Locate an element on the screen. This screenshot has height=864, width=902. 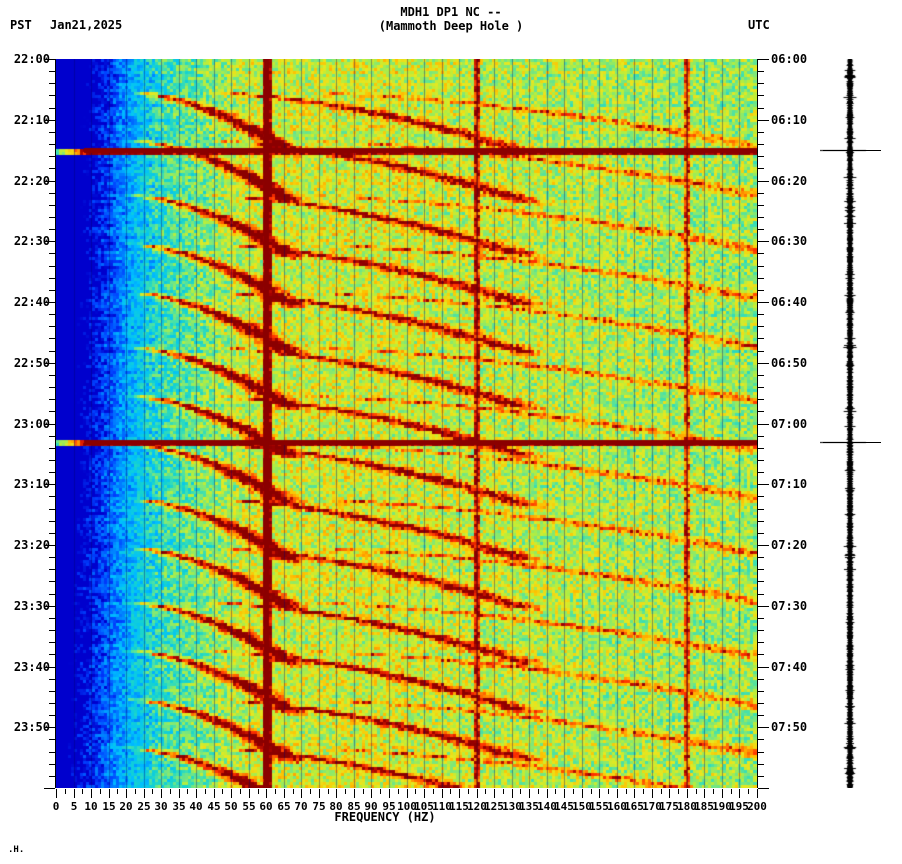
time-label-right: 07:30 is located at coordinates (789, 606).